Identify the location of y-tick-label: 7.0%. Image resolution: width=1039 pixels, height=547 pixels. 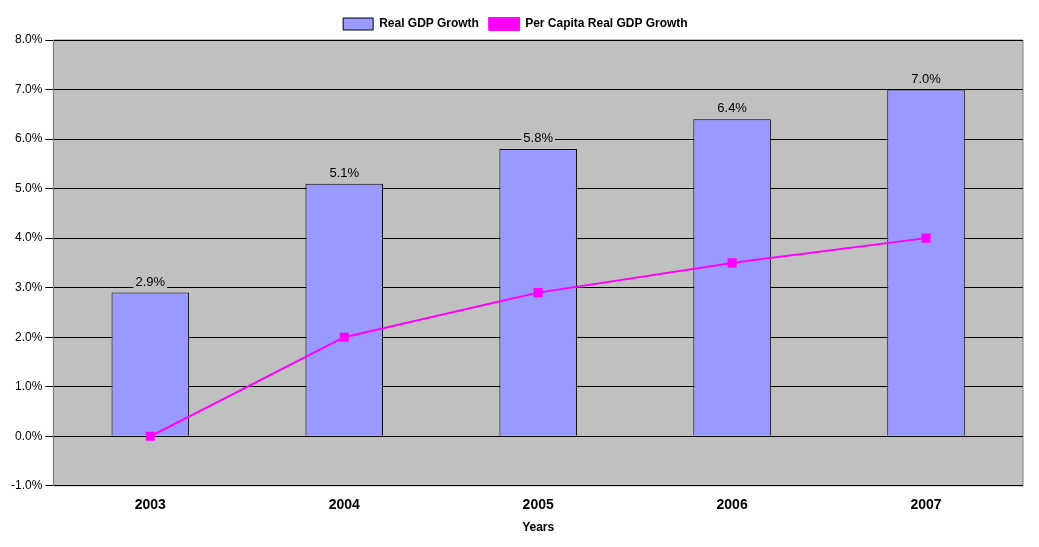
(28, 88).